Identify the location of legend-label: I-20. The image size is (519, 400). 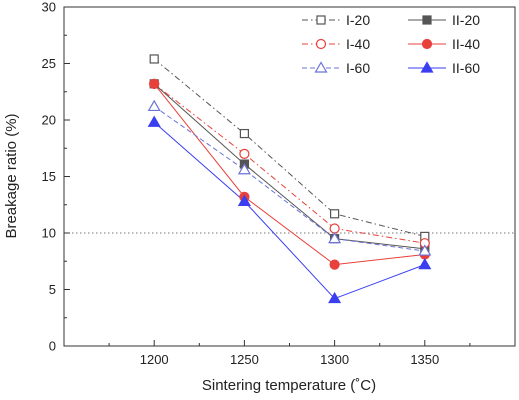
(358, 20).